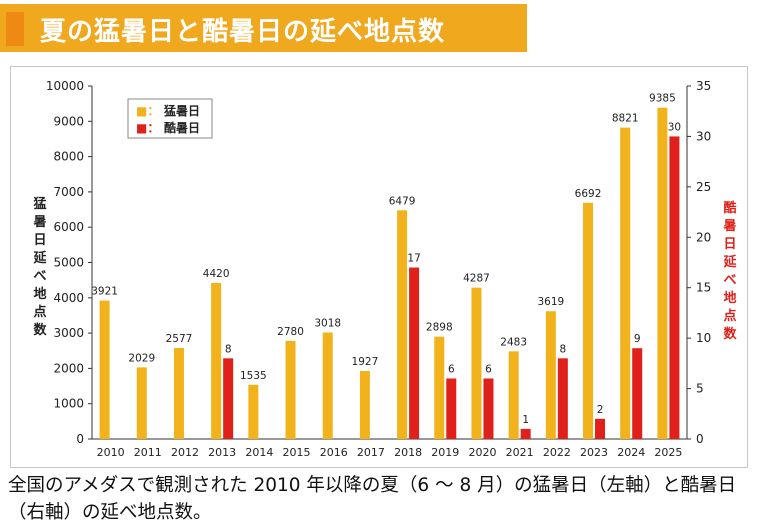 This screenshot has width=769, height=529. I want to click on right-tick-label: 20, so click(703, 237).